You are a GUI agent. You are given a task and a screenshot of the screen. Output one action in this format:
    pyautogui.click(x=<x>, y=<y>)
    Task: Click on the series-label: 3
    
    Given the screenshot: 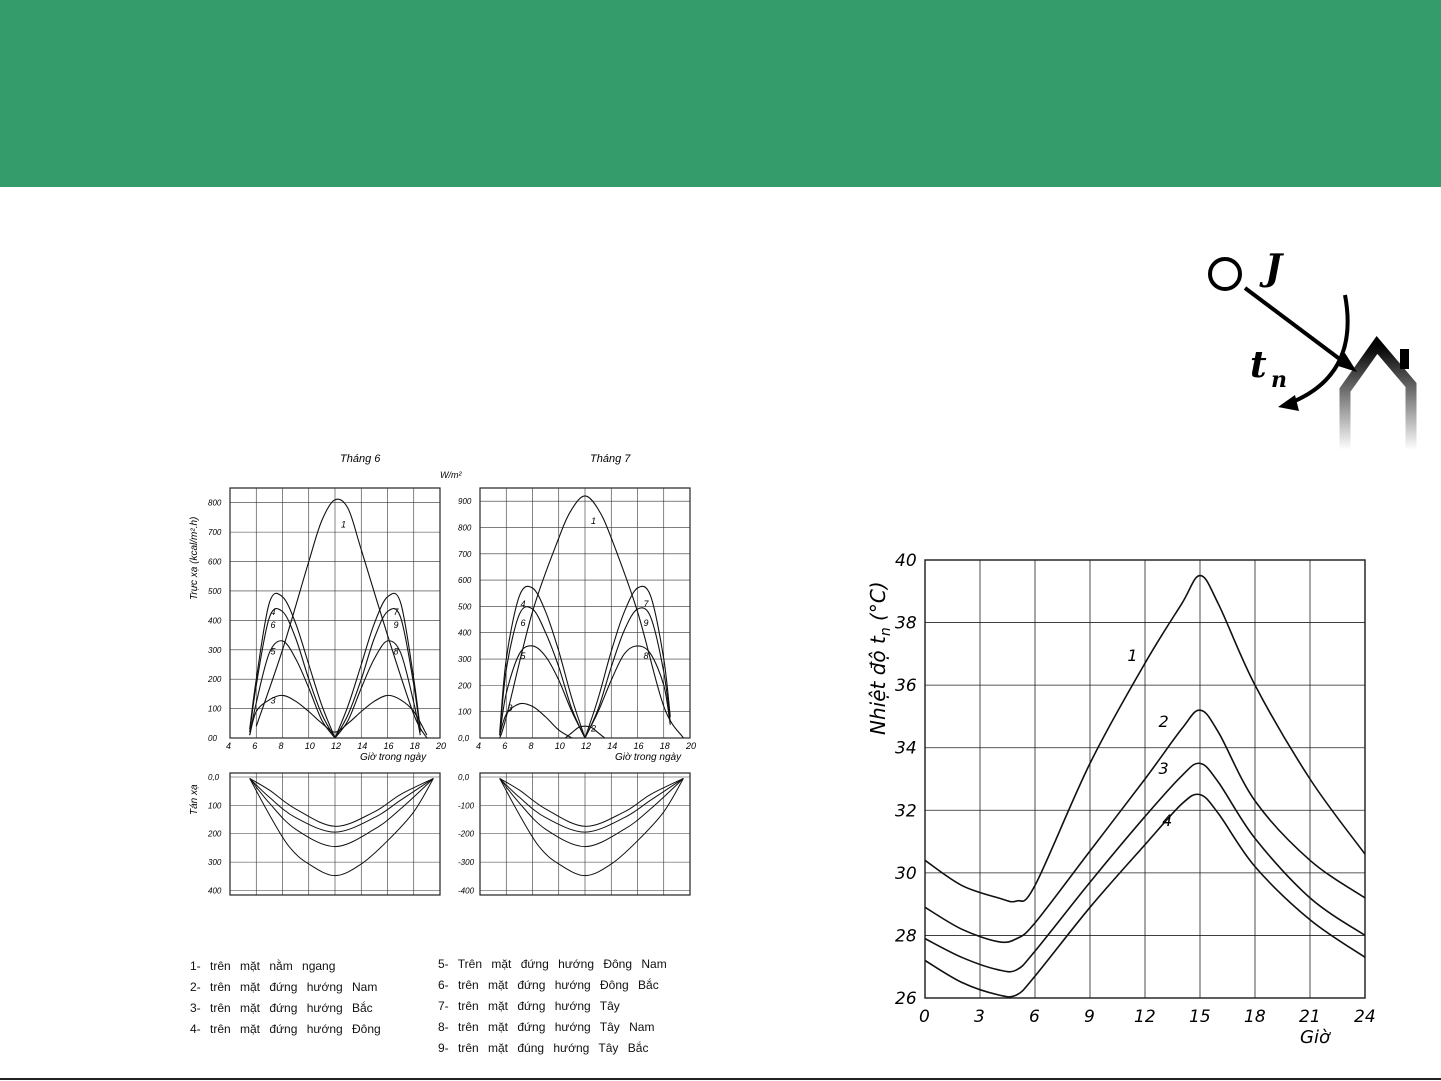 What is the action you would take?
    pyautogui.click(x=273, y=701)
    